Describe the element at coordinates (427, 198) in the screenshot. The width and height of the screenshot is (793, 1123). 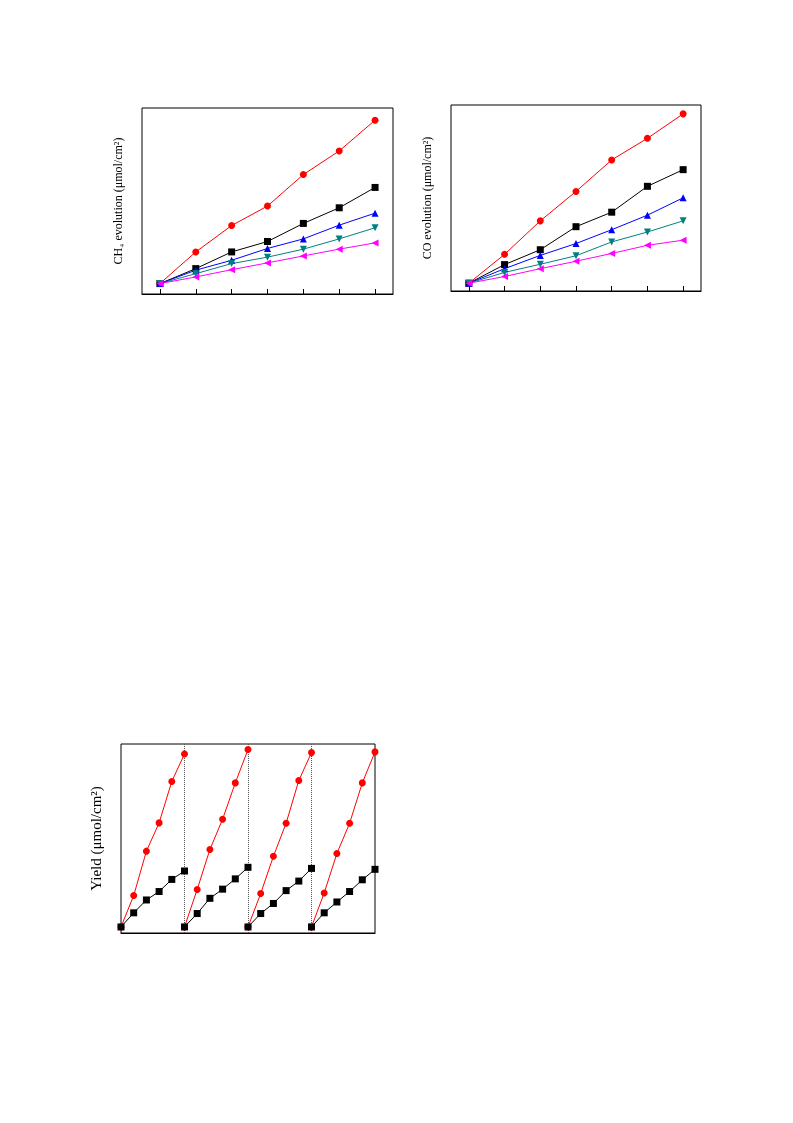
I see `y-axis-title: CO evolution (μmol/cm²)` at that location.